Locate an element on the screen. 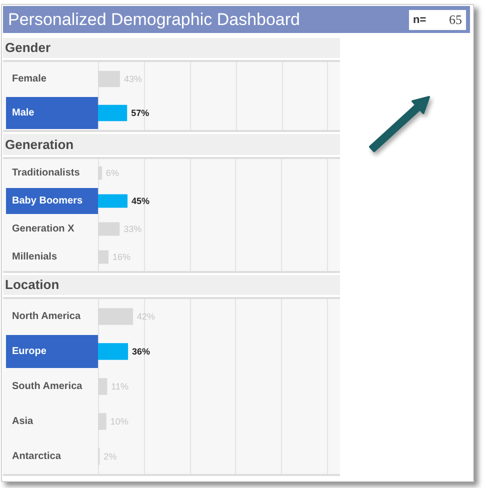 This screenshot has height=488, width=486. text: Personalized Demographic Dashboard is located at coordinates (154, 20).